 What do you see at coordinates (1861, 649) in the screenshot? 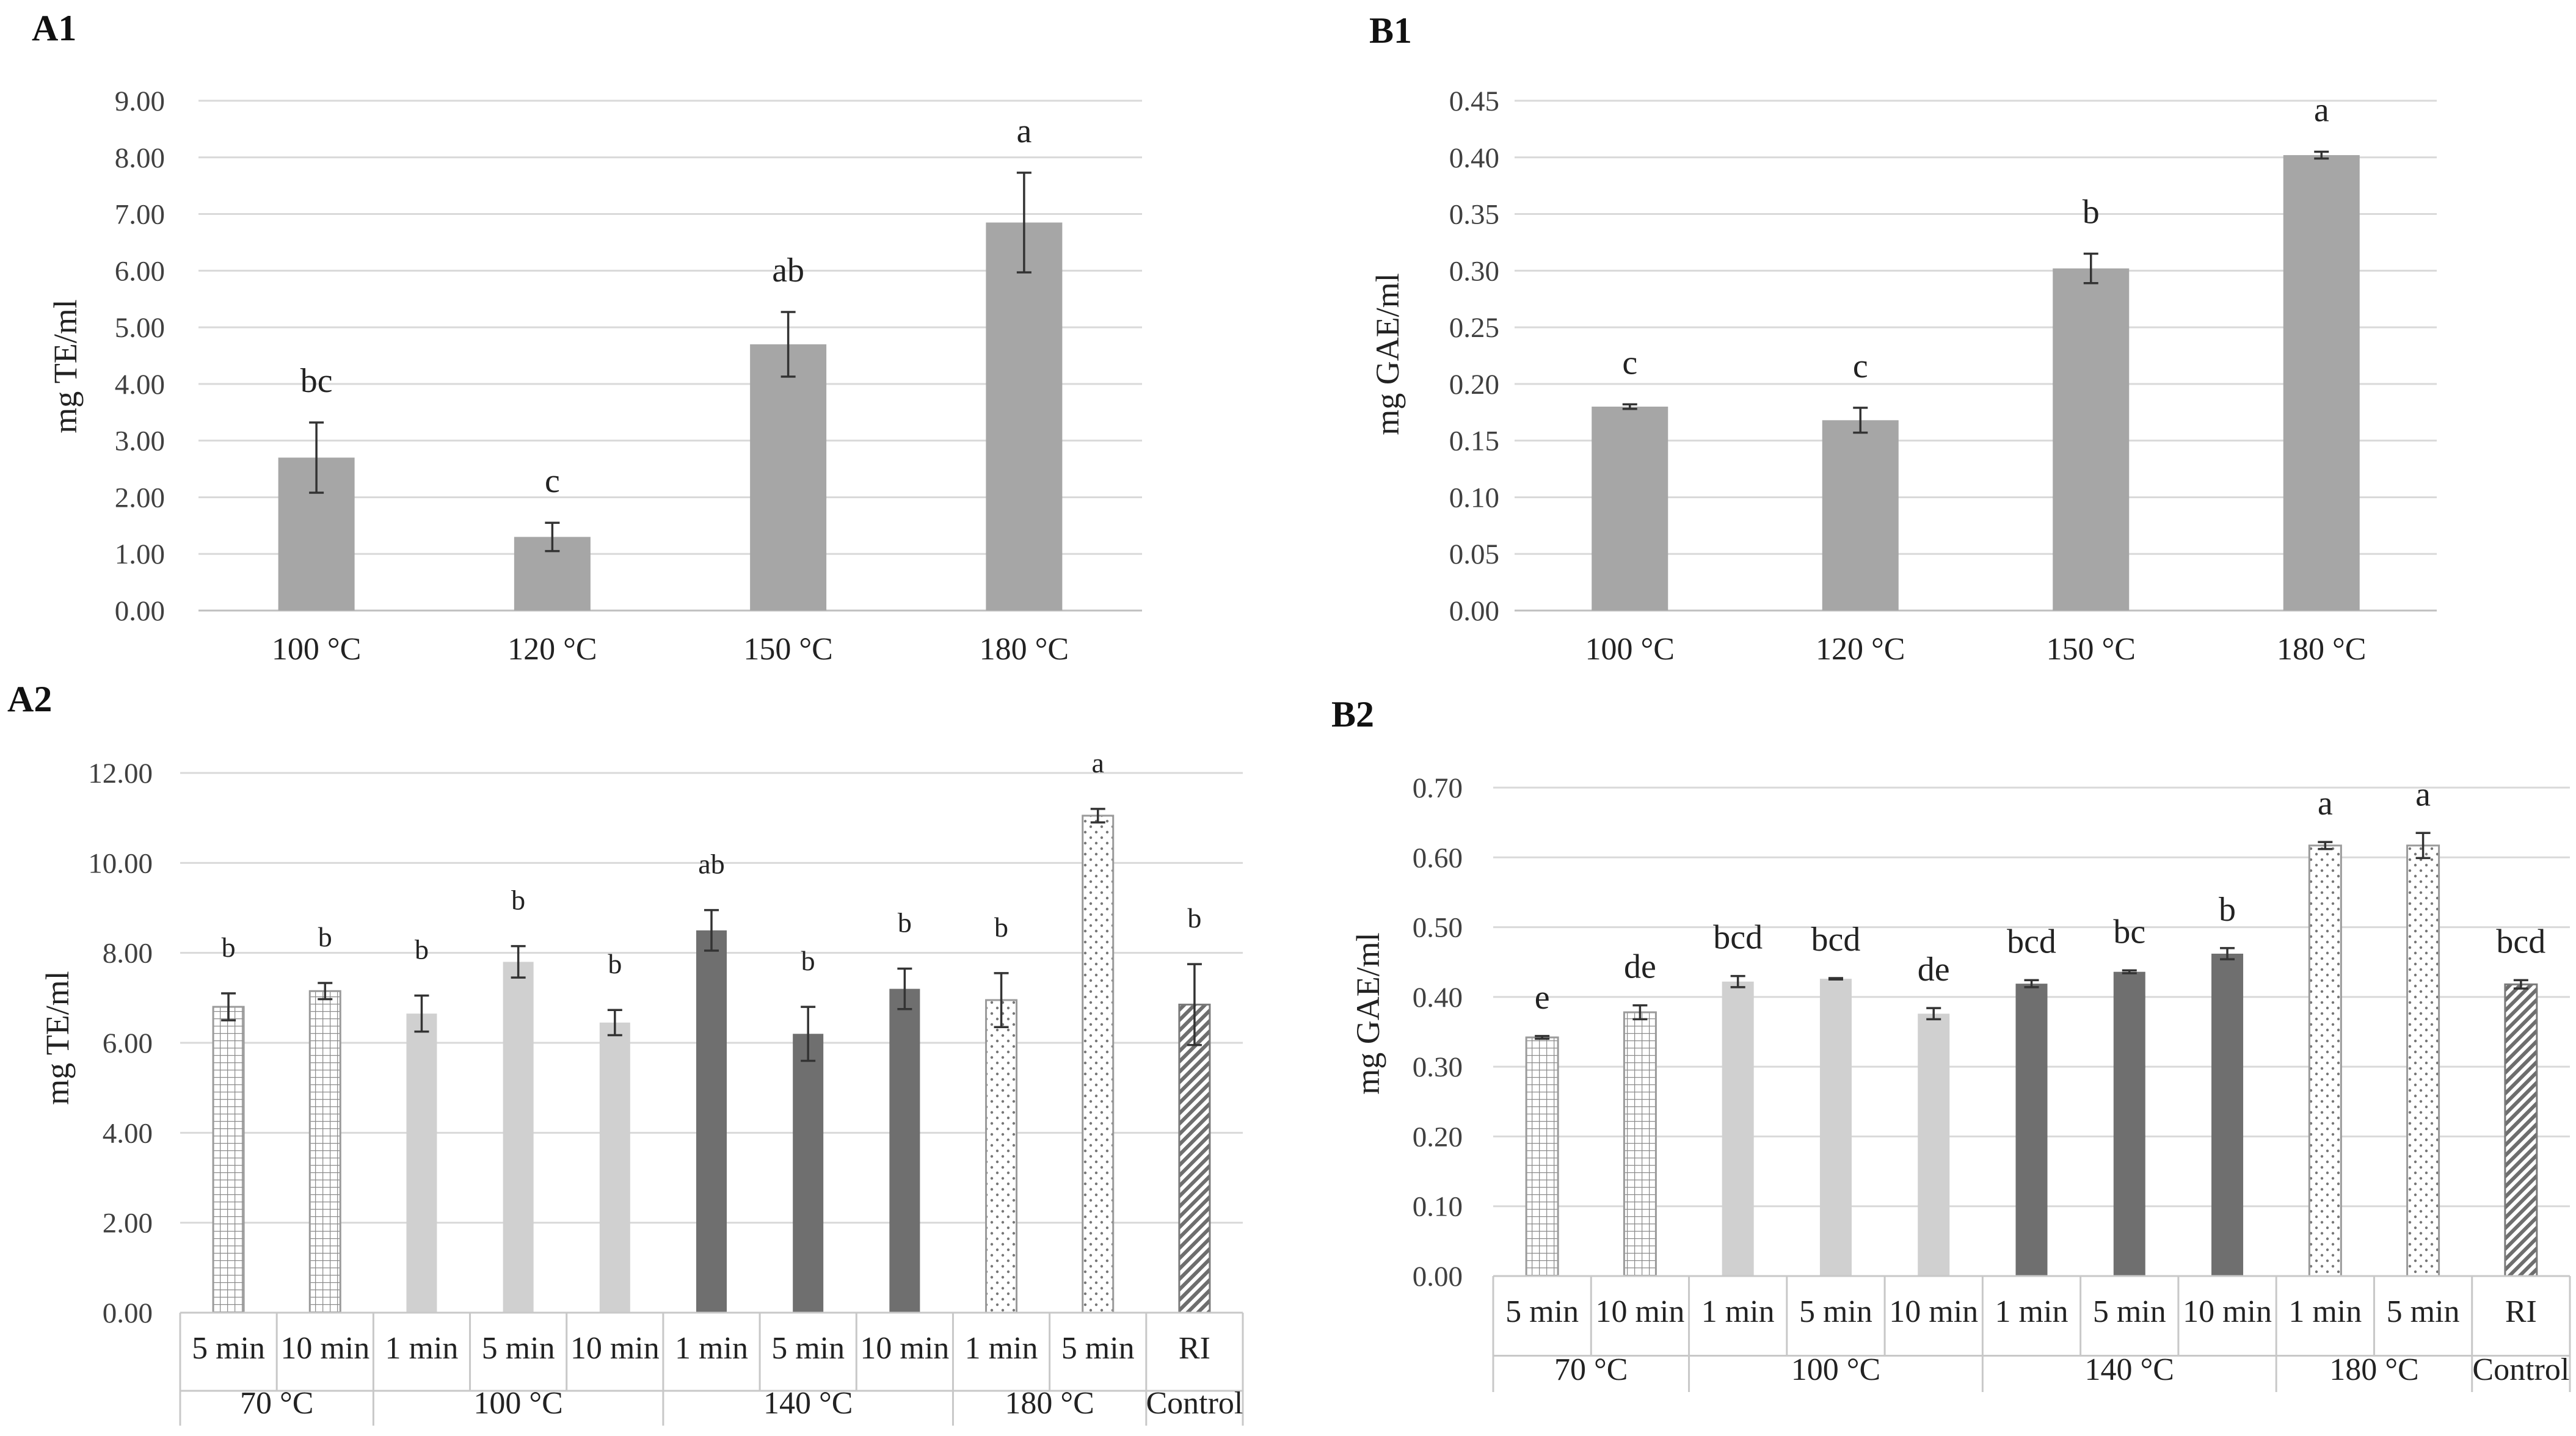
I see `x-category-label: 120 °C` at bounding box center [1861, 649].